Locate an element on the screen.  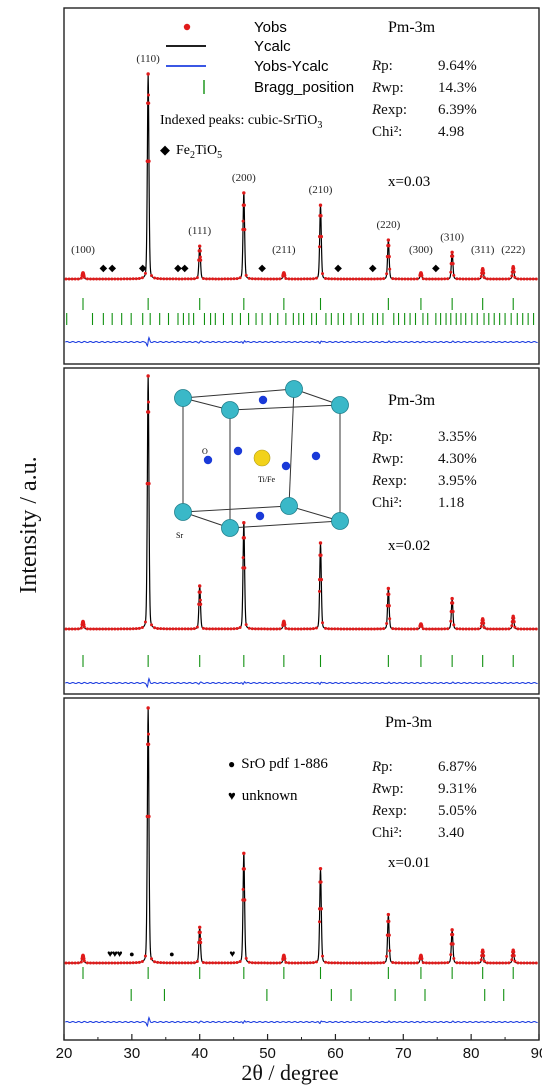
unknown-marker: ♥ is located at coordinates (110, 954).